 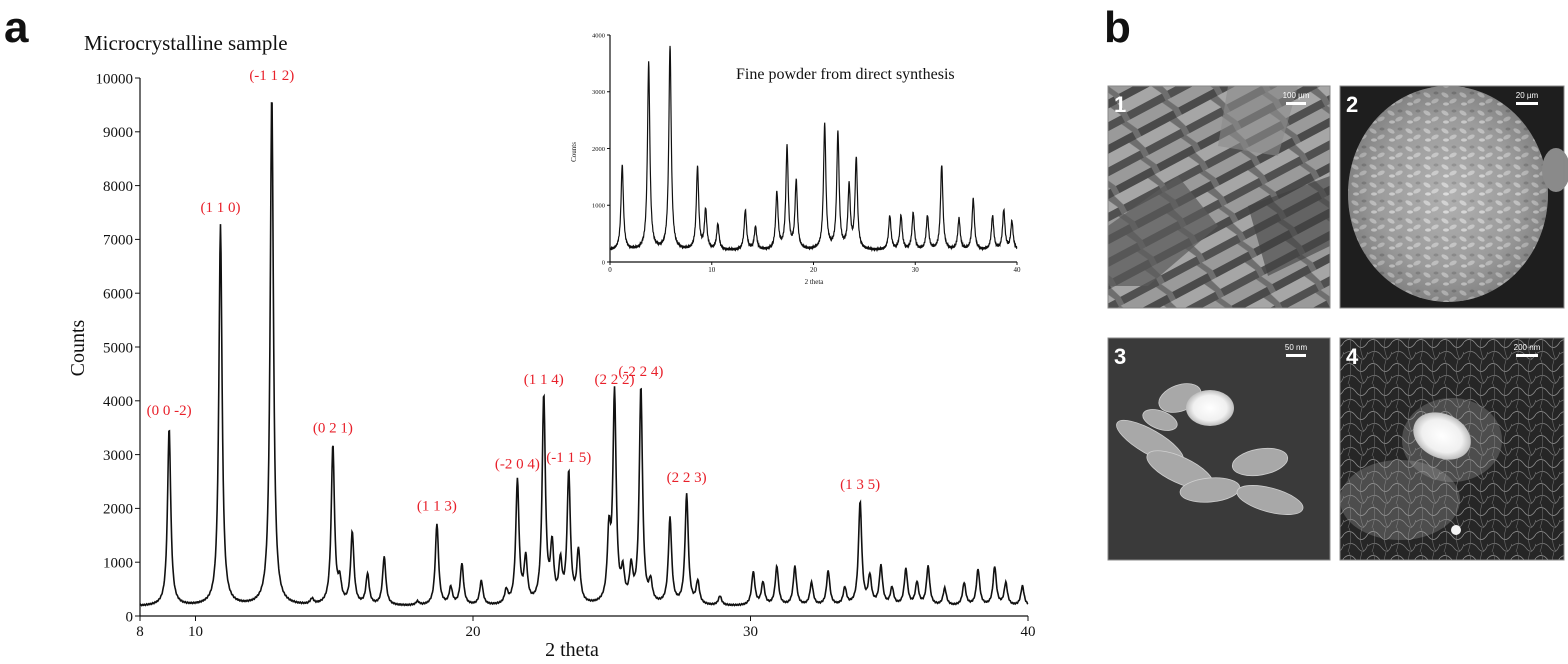 What do you see at coordinates (1296, 355) in the screenshot?
I see `micrograph-3-scale-bar` at bounding box center [1296, 355].